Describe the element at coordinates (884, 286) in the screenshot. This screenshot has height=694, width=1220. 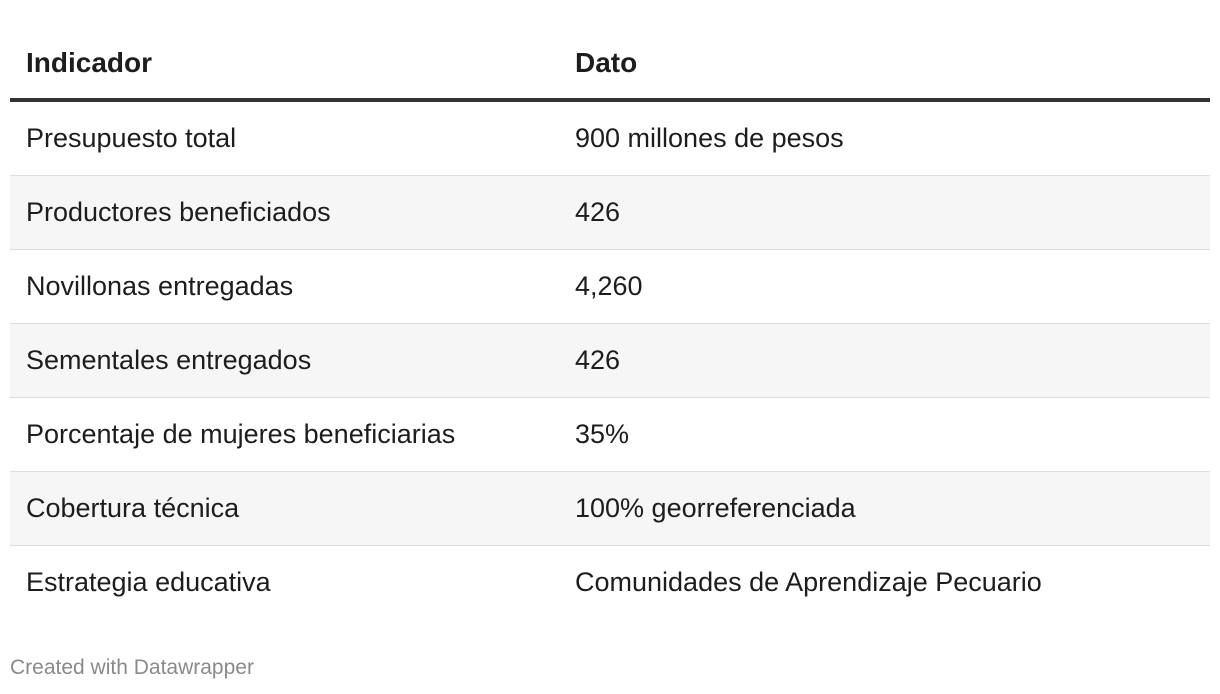
I see `table-cell-dato: 4,260` at that location.